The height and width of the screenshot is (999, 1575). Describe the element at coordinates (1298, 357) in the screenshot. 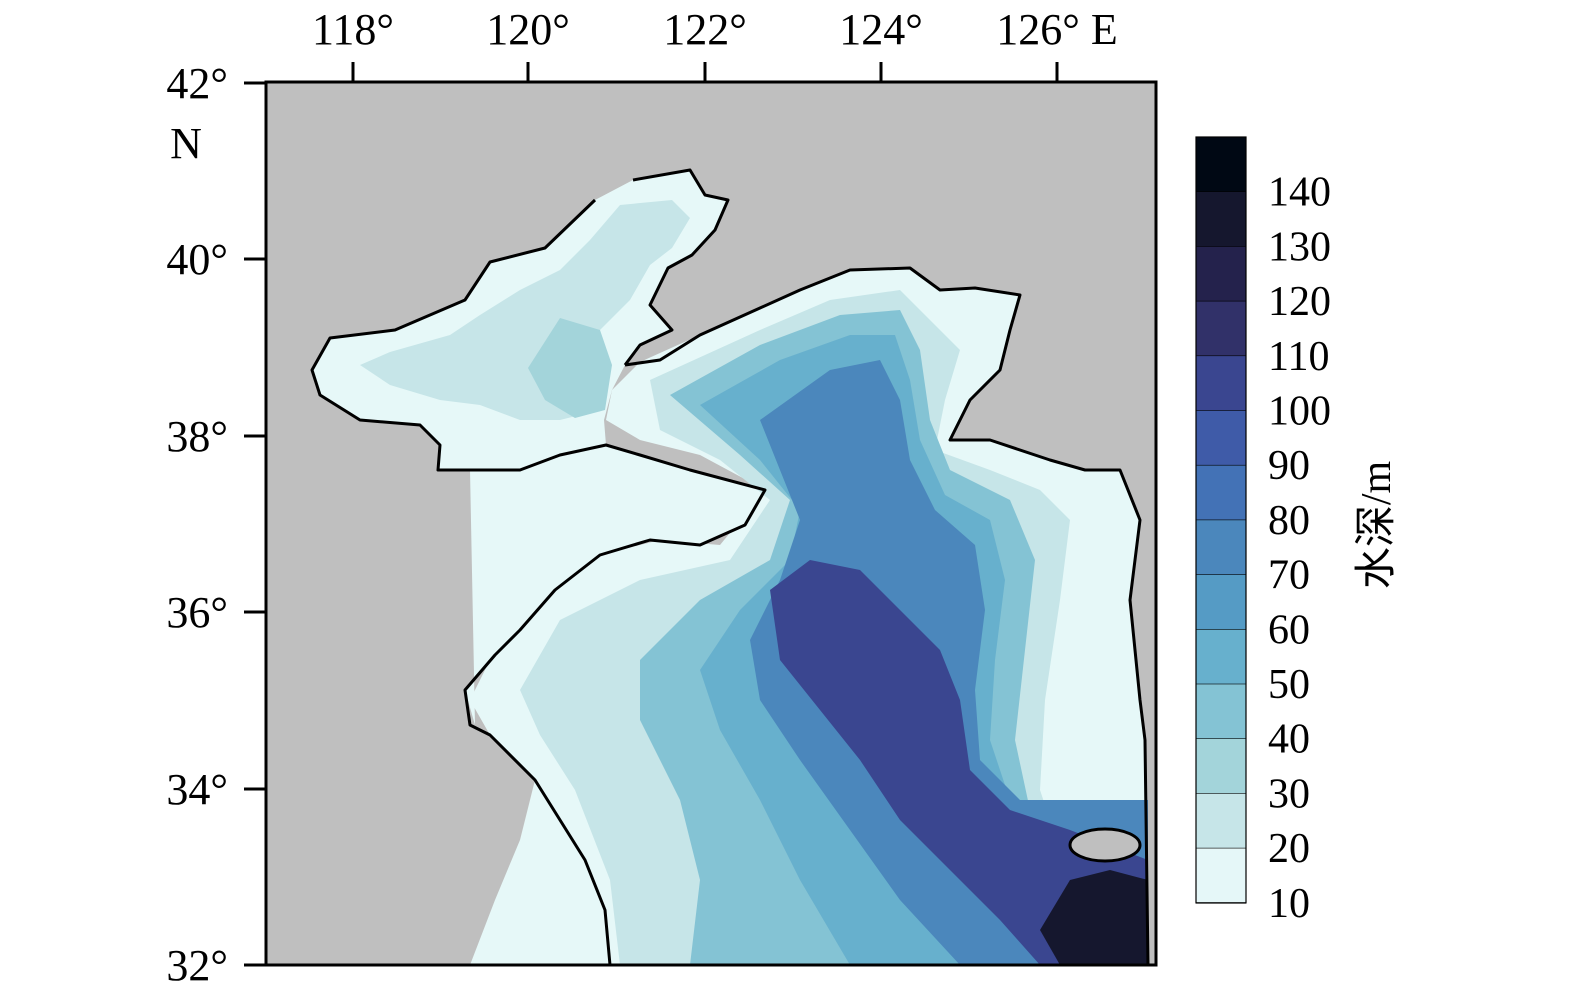

I see `colorbar-label: 110` at that location.